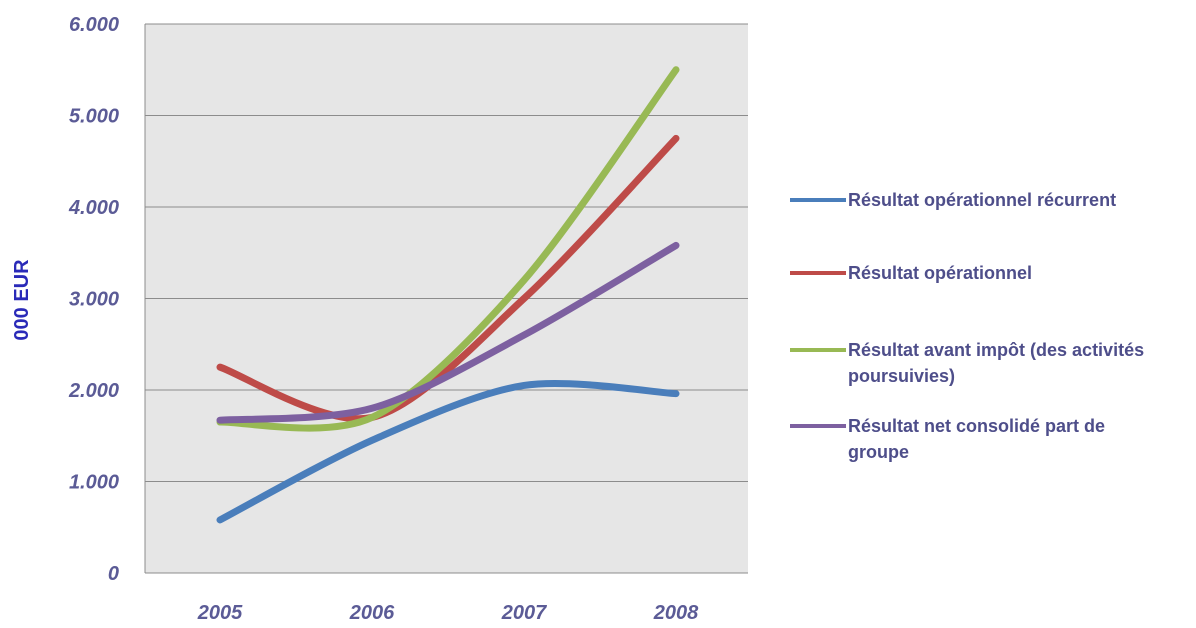  What do you see at coordinates (93, 208) in the screenshot?
I see `y-tick-label: 4.000` at bounding box center [93, 208].